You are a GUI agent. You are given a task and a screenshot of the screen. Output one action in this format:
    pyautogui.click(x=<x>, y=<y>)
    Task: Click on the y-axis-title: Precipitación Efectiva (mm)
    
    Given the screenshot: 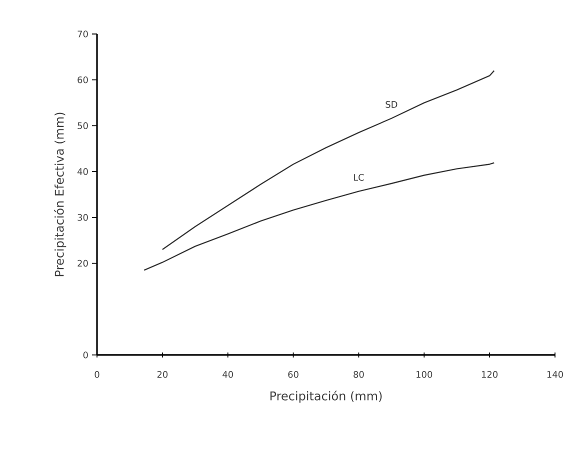 What is the action you would take?
    pyautogui.click(x=60, y=194)
    